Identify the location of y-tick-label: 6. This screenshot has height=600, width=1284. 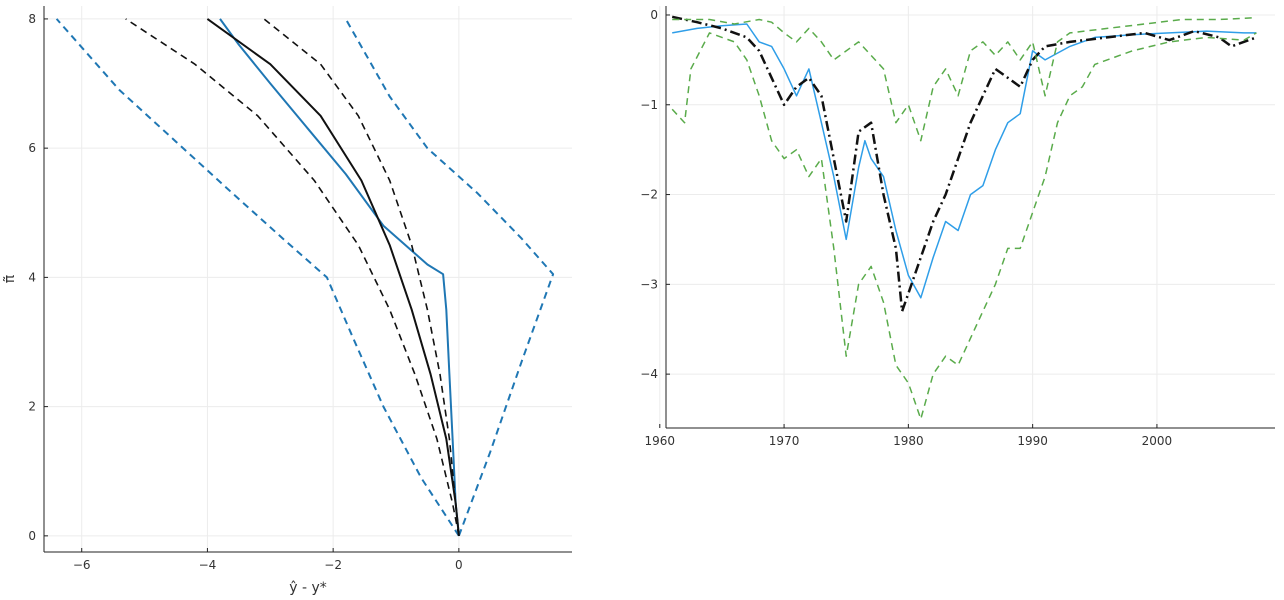
(32, 148).